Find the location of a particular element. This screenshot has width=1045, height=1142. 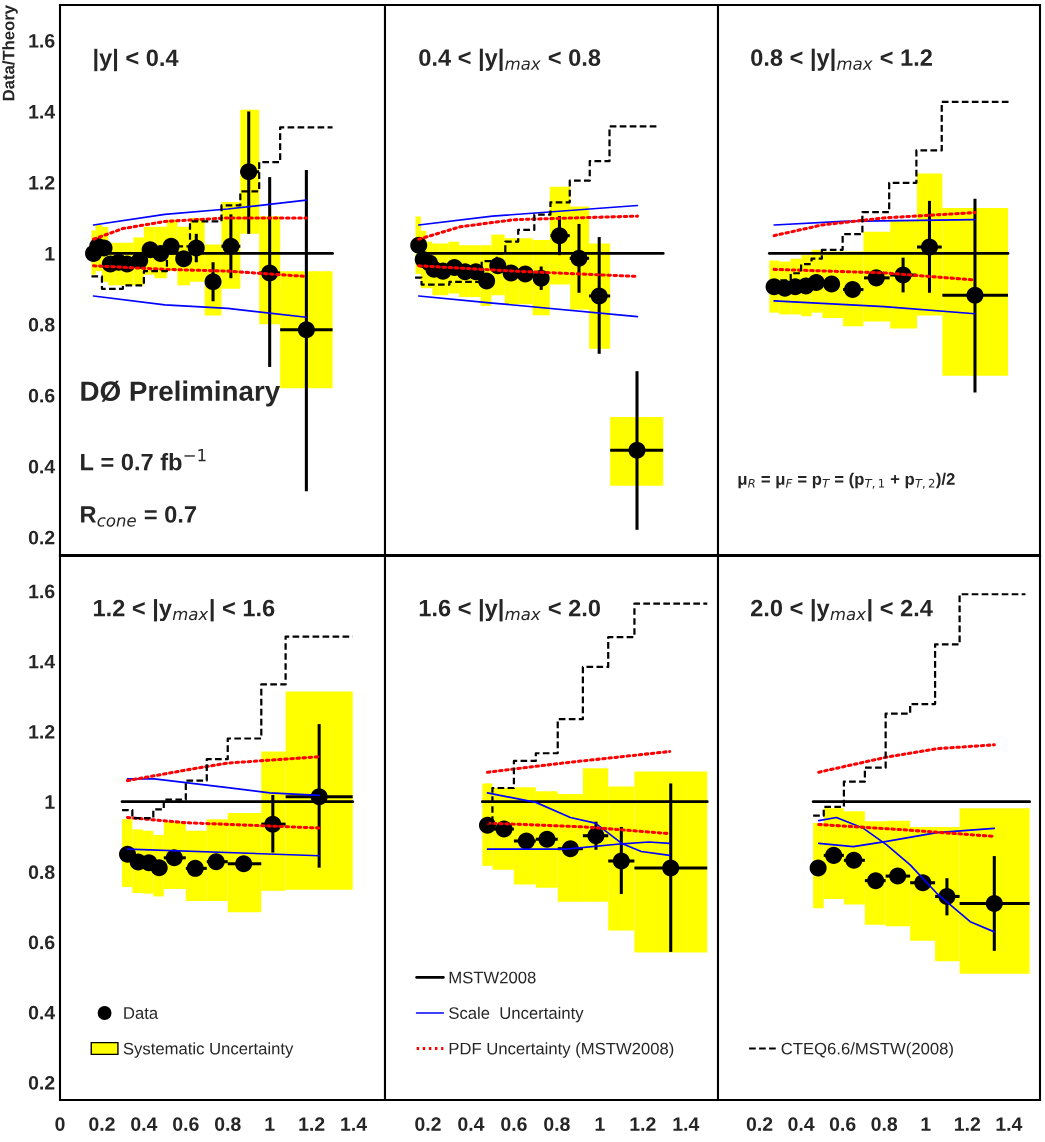

legend-label: Scale Uncertainty is located at coordinates (516, 1014).